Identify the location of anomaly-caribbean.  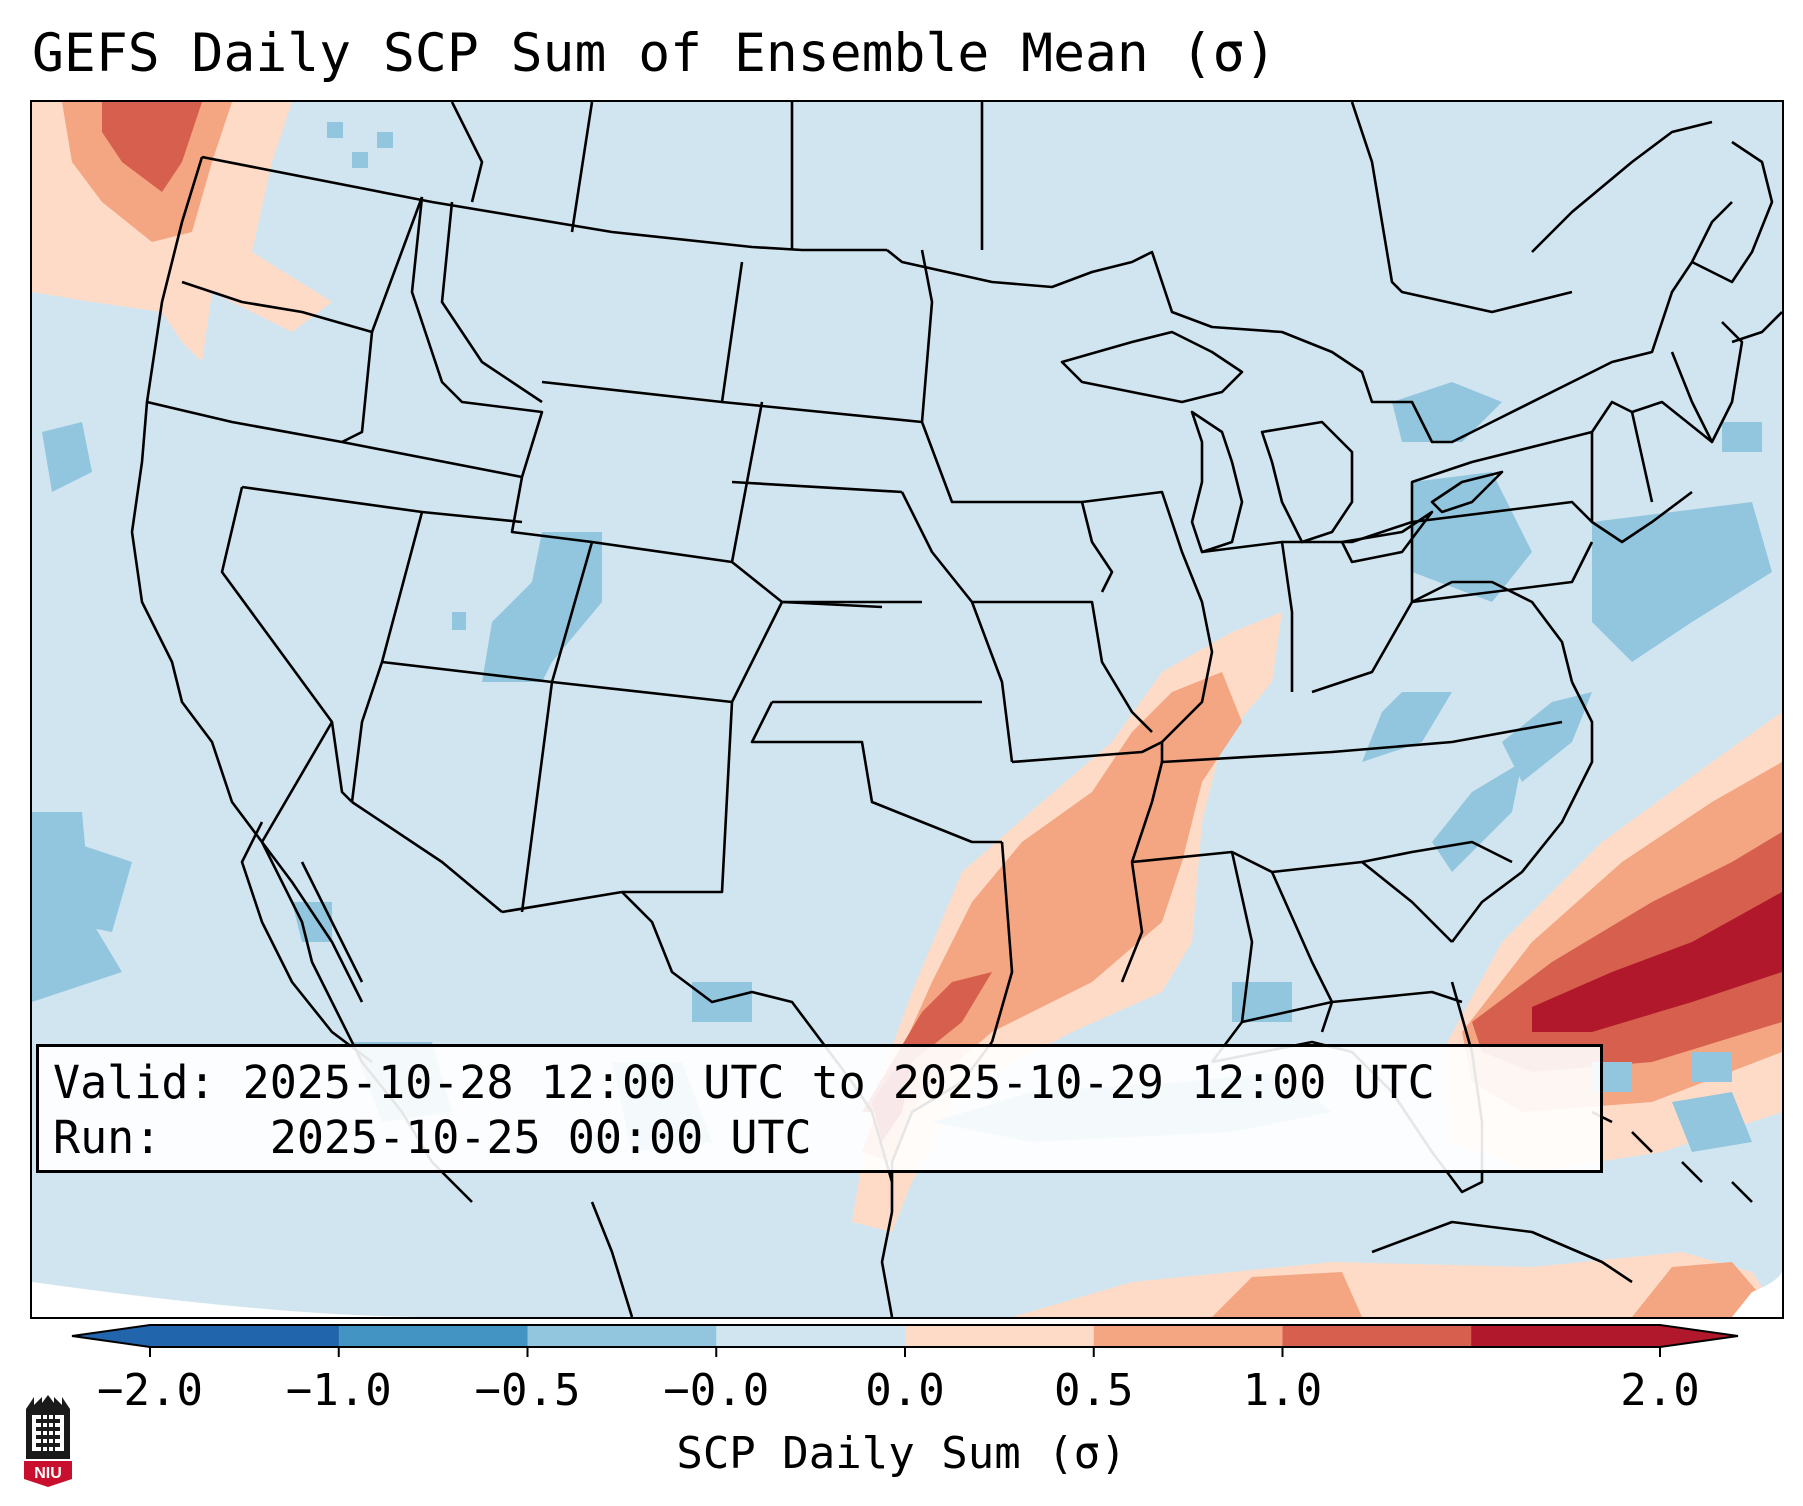
(1397, 1284).